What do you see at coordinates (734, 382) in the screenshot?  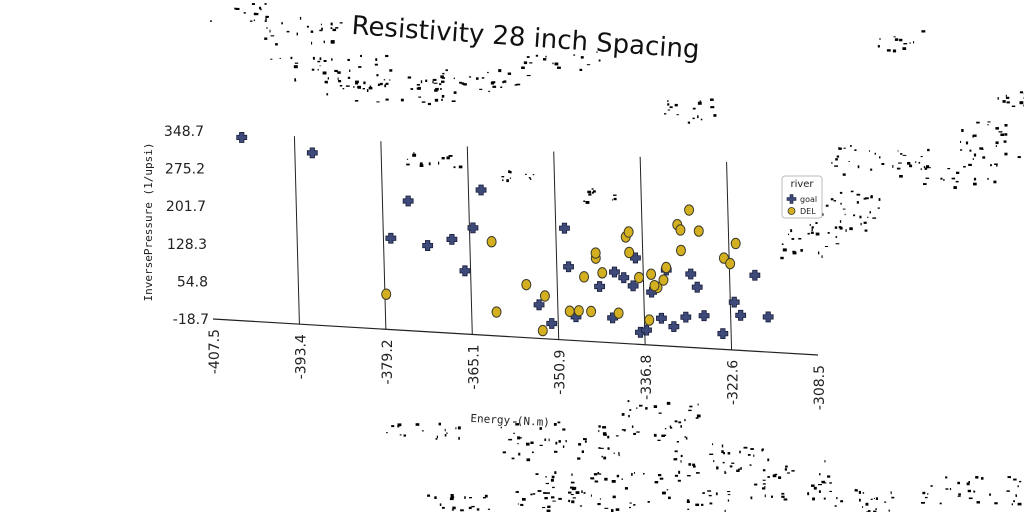 I see `x-tick-label: -322.6` at bounding box center [734, 382].